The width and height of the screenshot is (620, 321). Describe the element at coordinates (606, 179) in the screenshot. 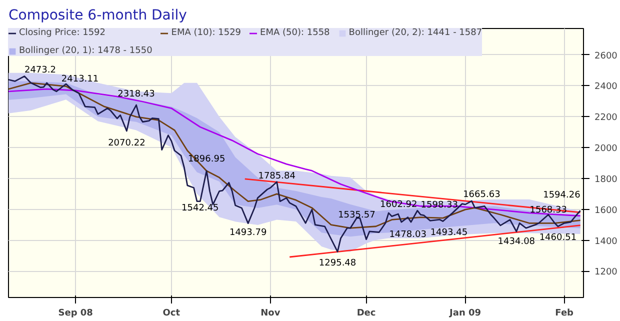

I see `y-tick-label: 1800` at that location.